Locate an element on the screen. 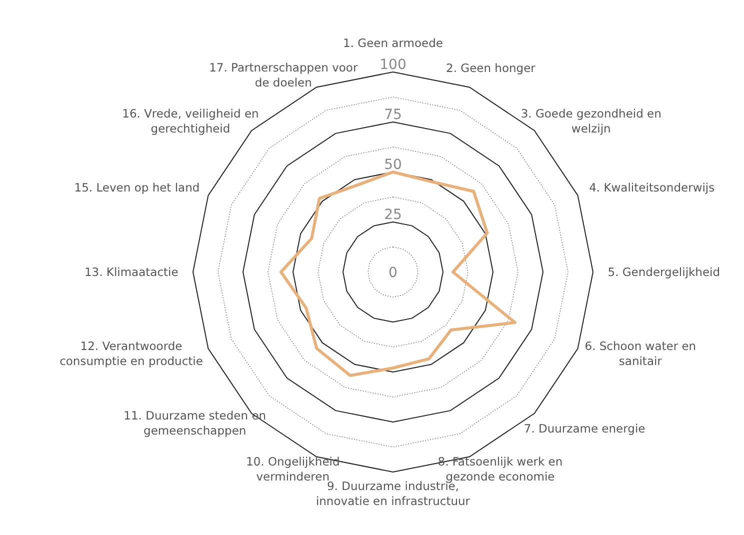 The image size is (744, 535). spoke-label: 4. Kwaliteitsonderwijs is located at coordinates (652, 187).